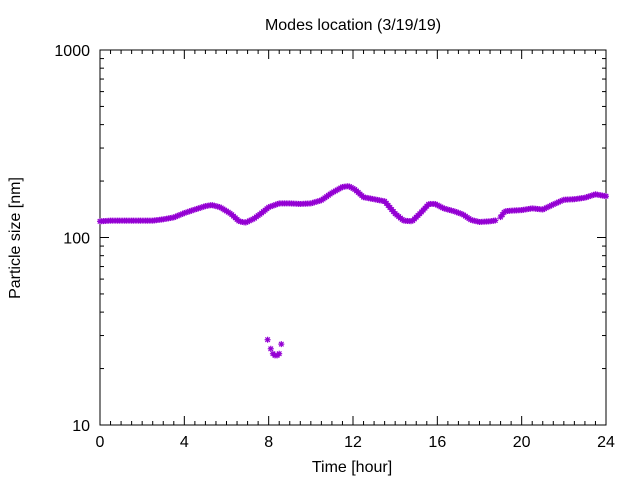  What do you see at coordinates (15, 238) in the screenshot?
I see `y-axis-label: Particle size [nm]` at bounding box center [15, 238].